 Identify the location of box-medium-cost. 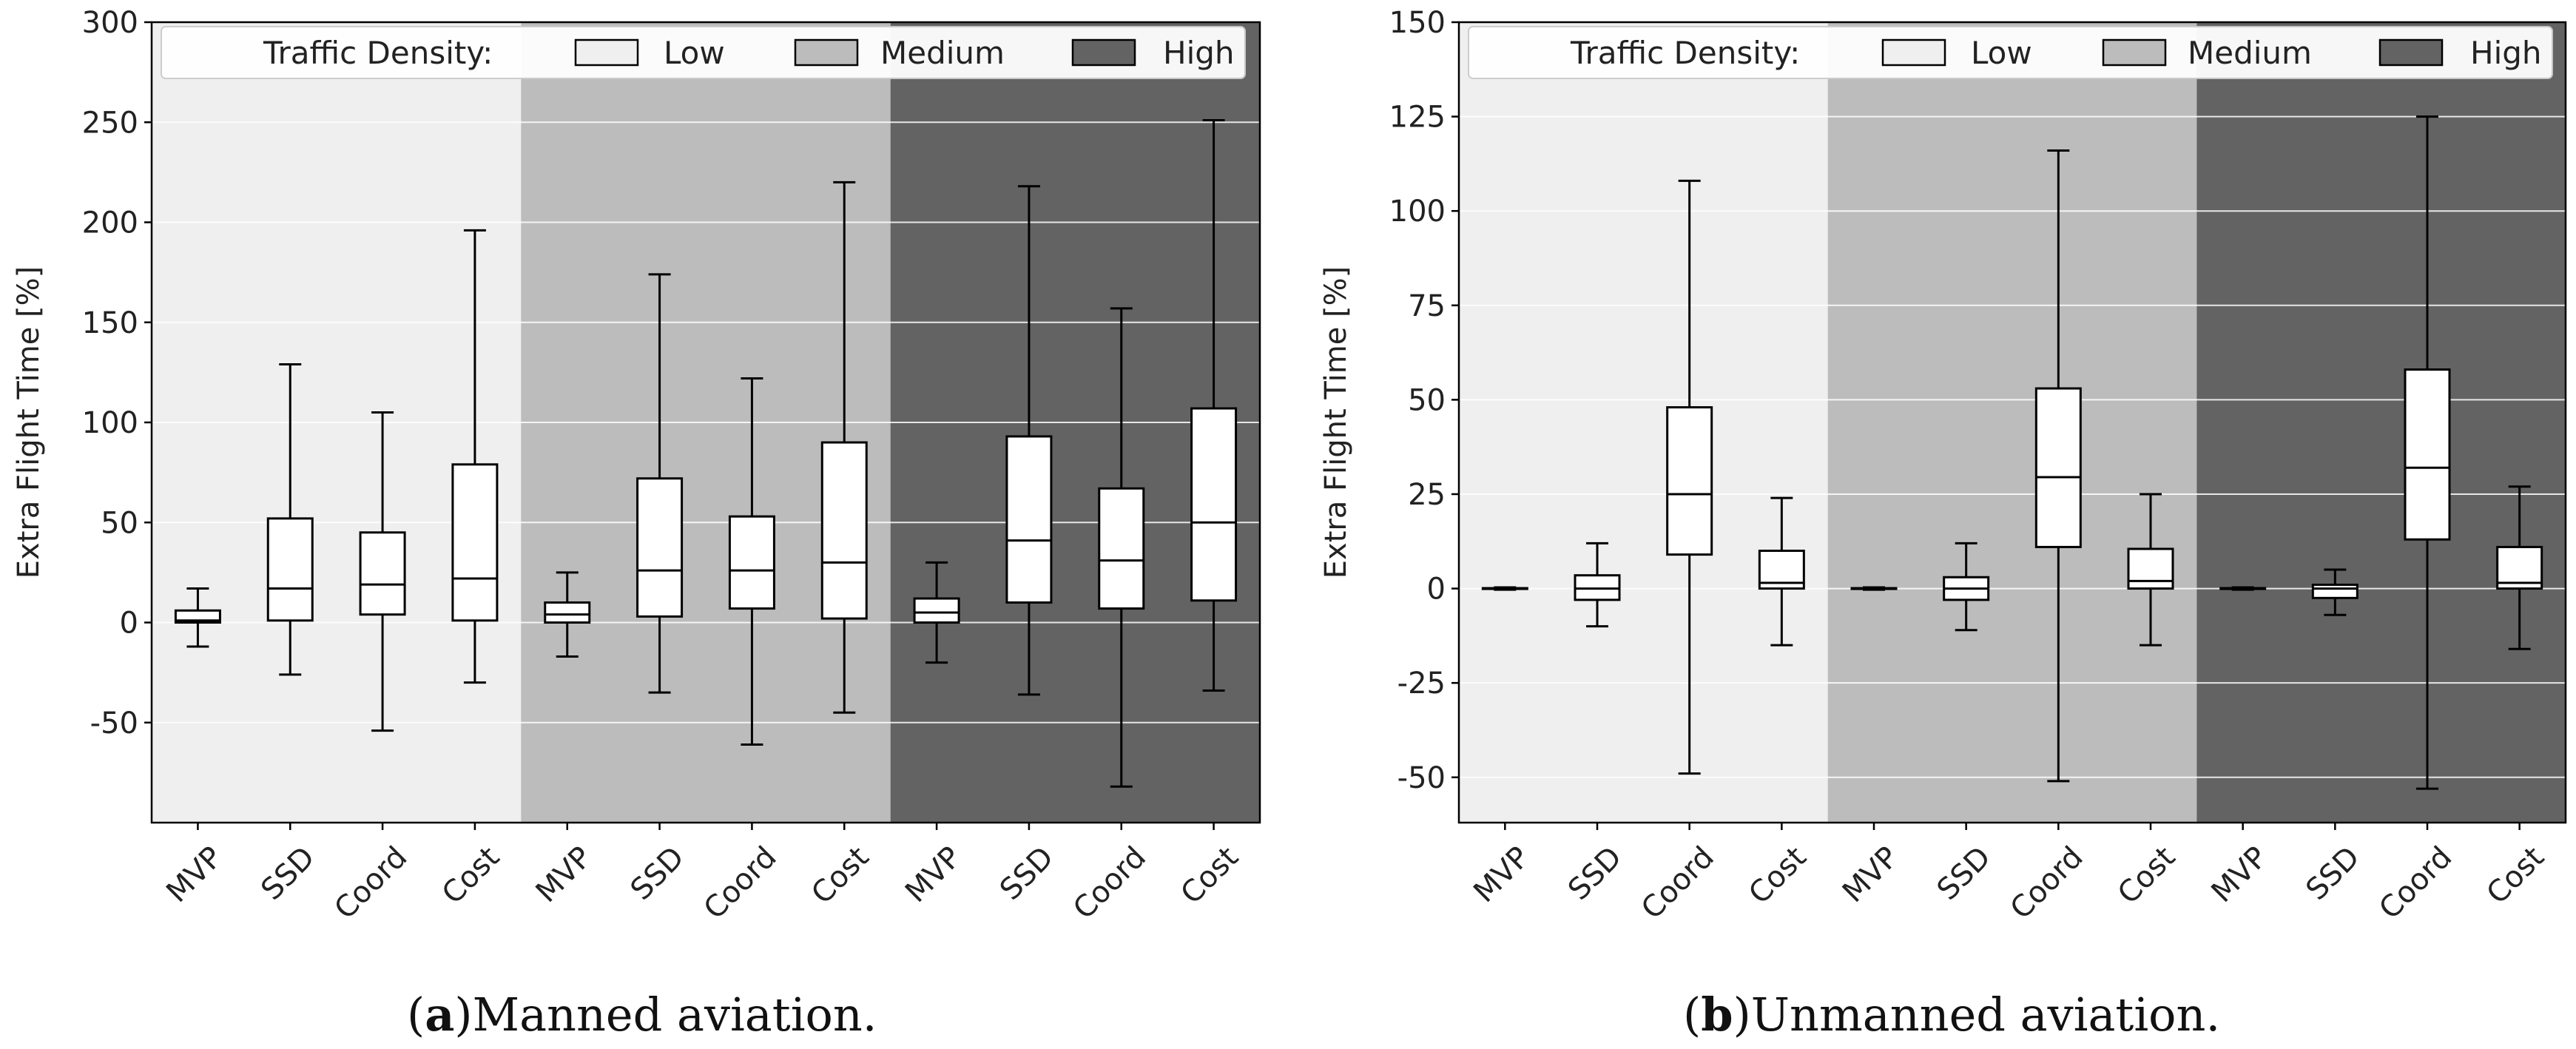
(2150, 570).